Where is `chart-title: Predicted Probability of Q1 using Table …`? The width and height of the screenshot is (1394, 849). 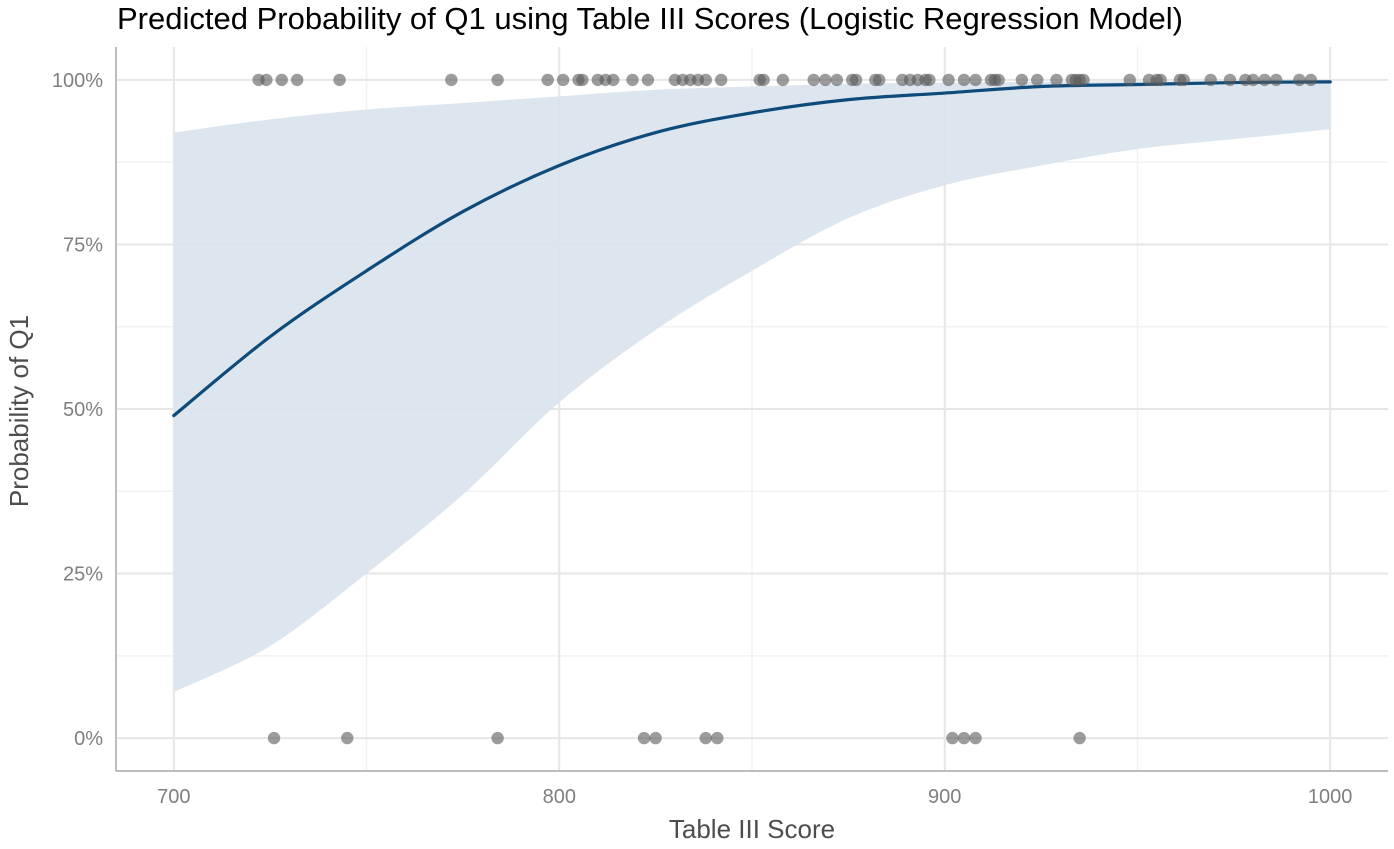 chart-title: Predicted Probability of Q1 using Table … is located at coordinates (650, 18).